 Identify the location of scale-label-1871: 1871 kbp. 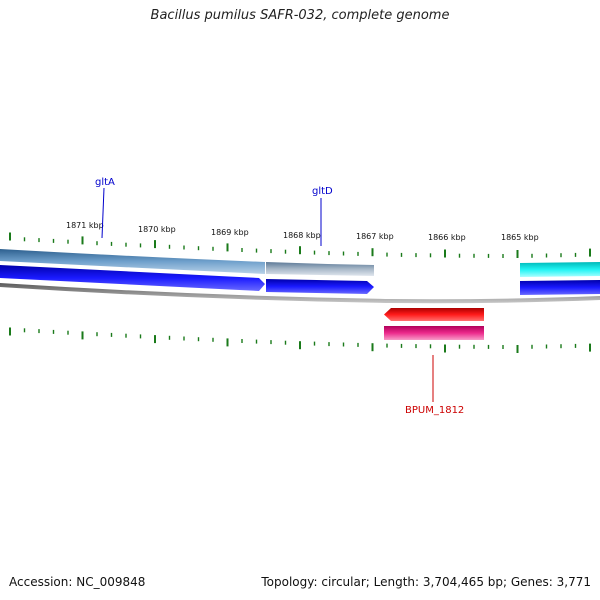
(85, 225).